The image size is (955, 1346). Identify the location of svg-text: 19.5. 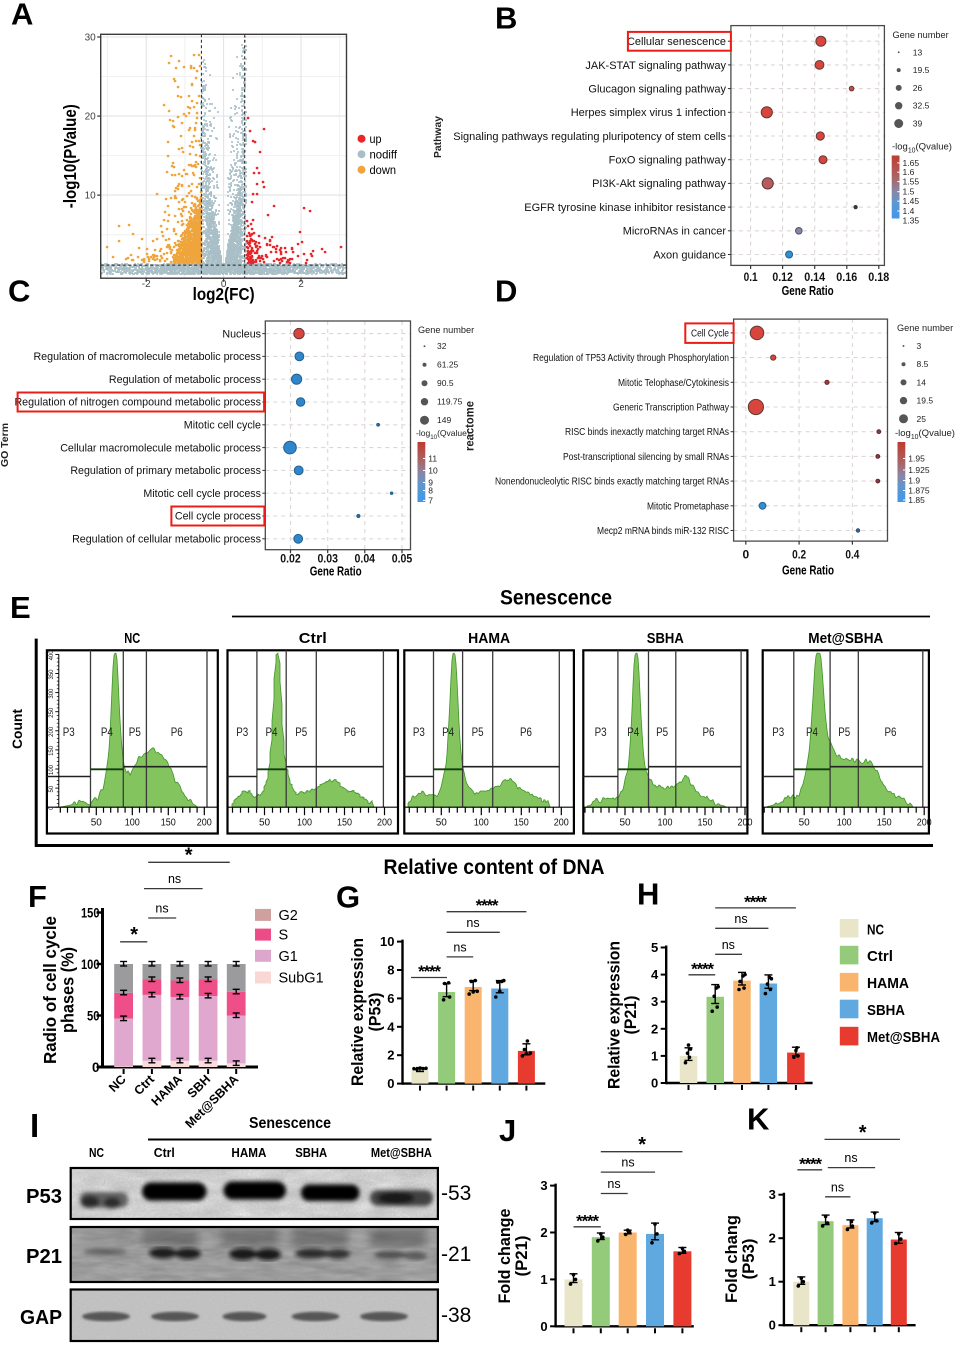
(921, 70).